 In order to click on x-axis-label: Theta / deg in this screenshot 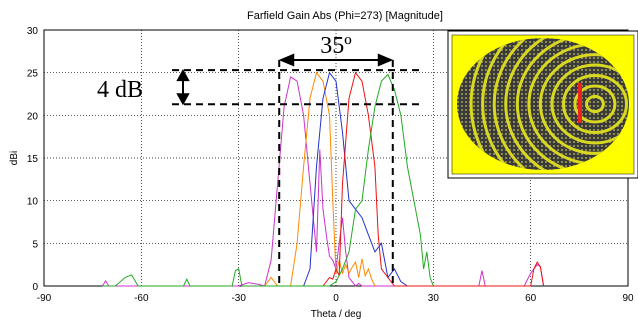, I will do `click(336, 314)`.